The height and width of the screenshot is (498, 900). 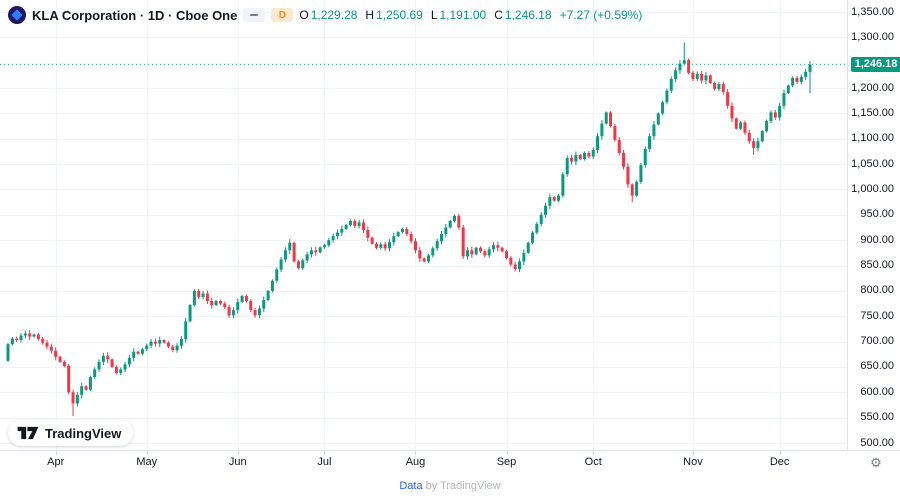 I want to click on time-axis-label: Oct, so click(x=593, y=462).